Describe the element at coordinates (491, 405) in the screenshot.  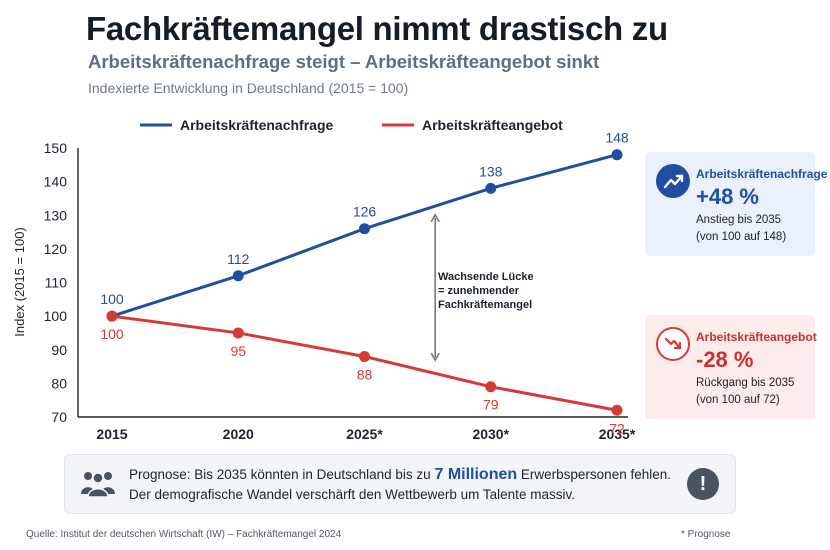
I see `data-label: 79` at that location.